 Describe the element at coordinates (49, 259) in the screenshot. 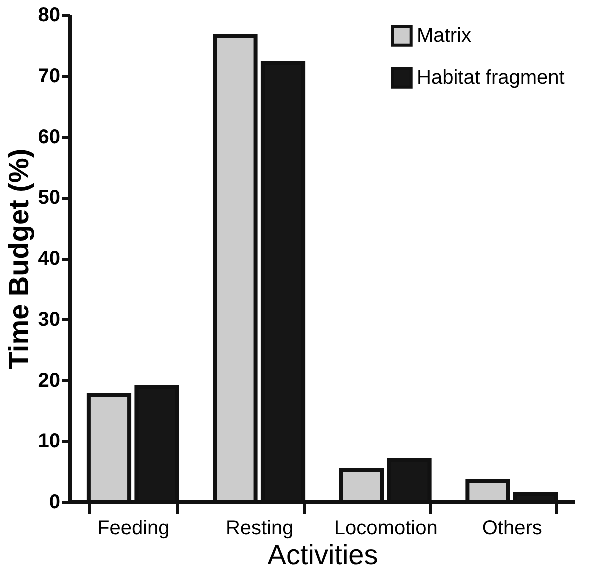

I see `y-tick-label: 40` at that location.